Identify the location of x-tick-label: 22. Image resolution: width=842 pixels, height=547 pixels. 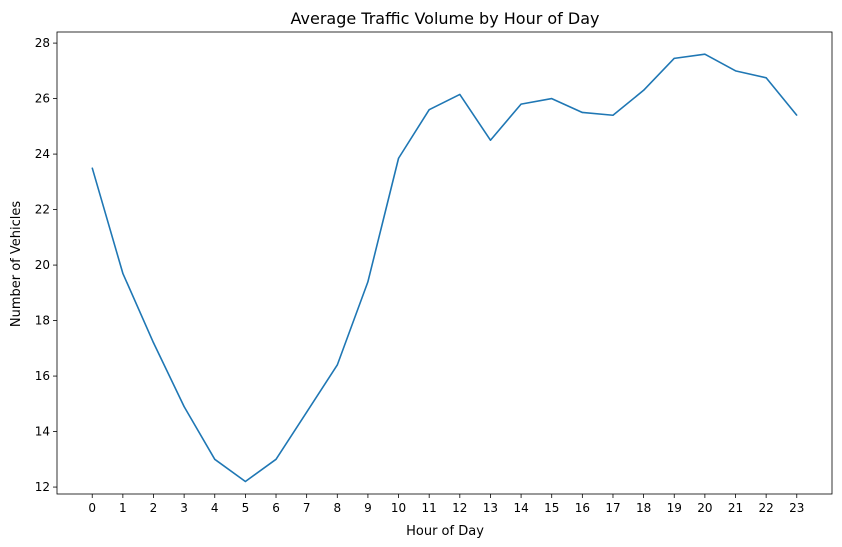
(765, 508).